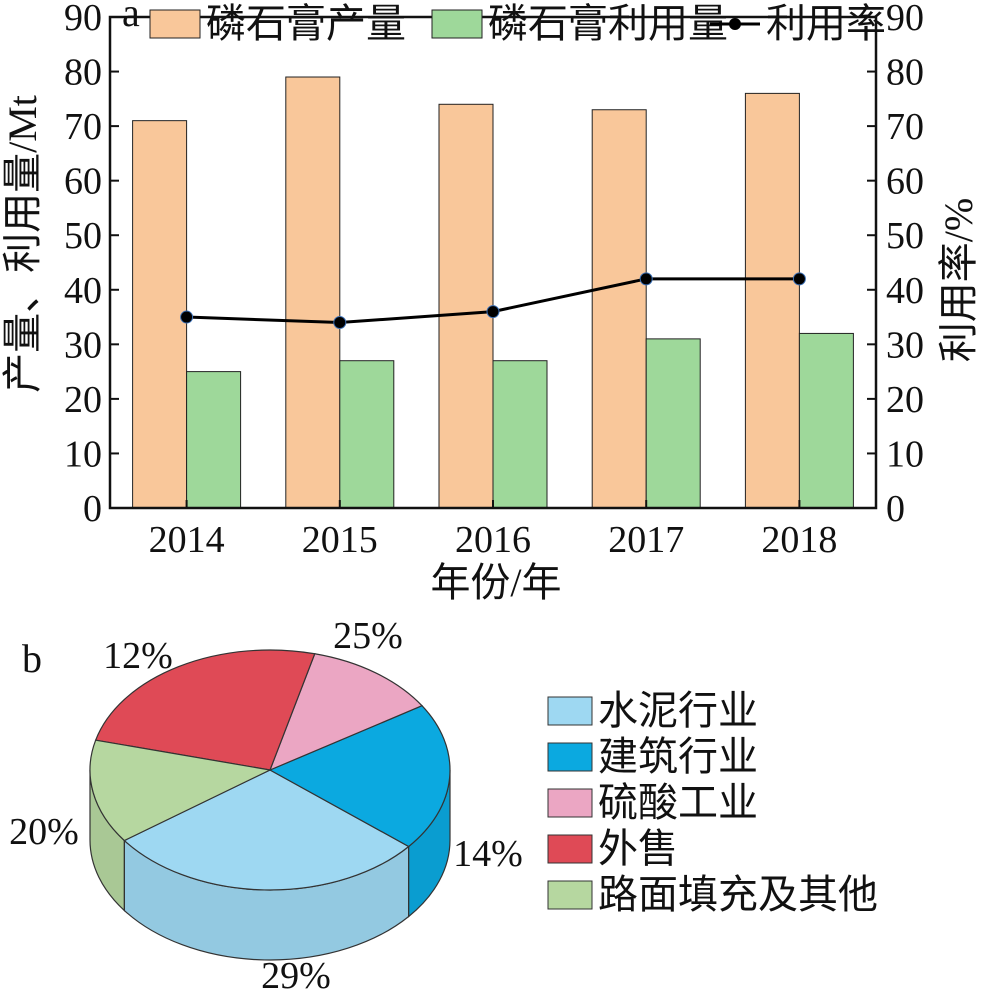 The height and width of the screenshot is (1000, 993). What do you see at coordinates (905, 345) in the screenshot?
I see `y-tick-label-right: 30` at bounding box center [905, 345].